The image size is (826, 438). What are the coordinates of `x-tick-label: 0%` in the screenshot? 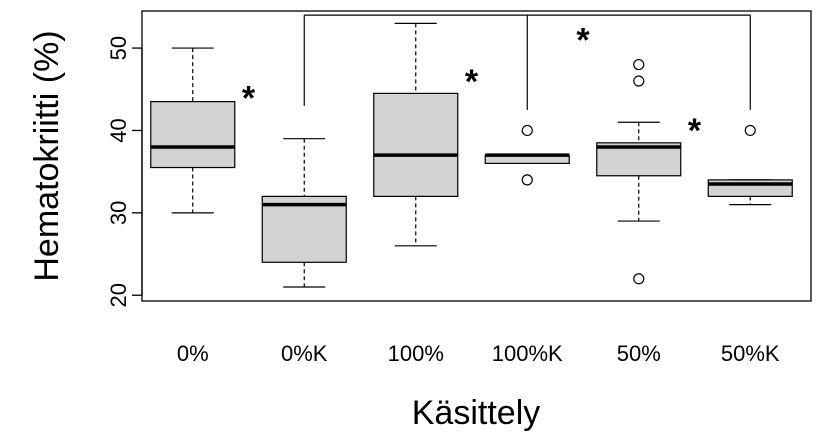 It's located at (193, 353).